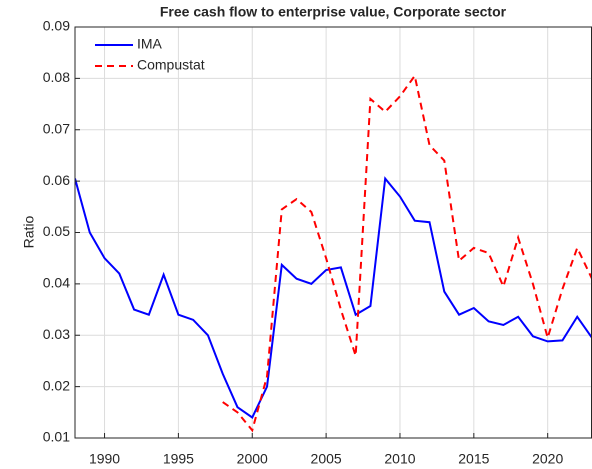 The image size is (592, 469). Describe the element at coordinates (56, 283) in the screenshot. I see `y-tick-label: 0.04` at that location.